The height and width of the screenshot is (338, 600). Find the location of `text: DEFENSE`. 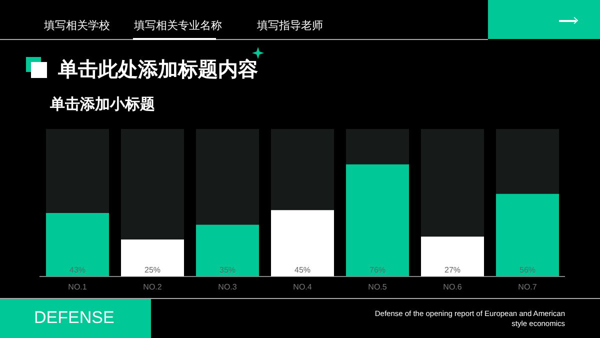

text: DEFENSE is located at coordinates (74, 318).